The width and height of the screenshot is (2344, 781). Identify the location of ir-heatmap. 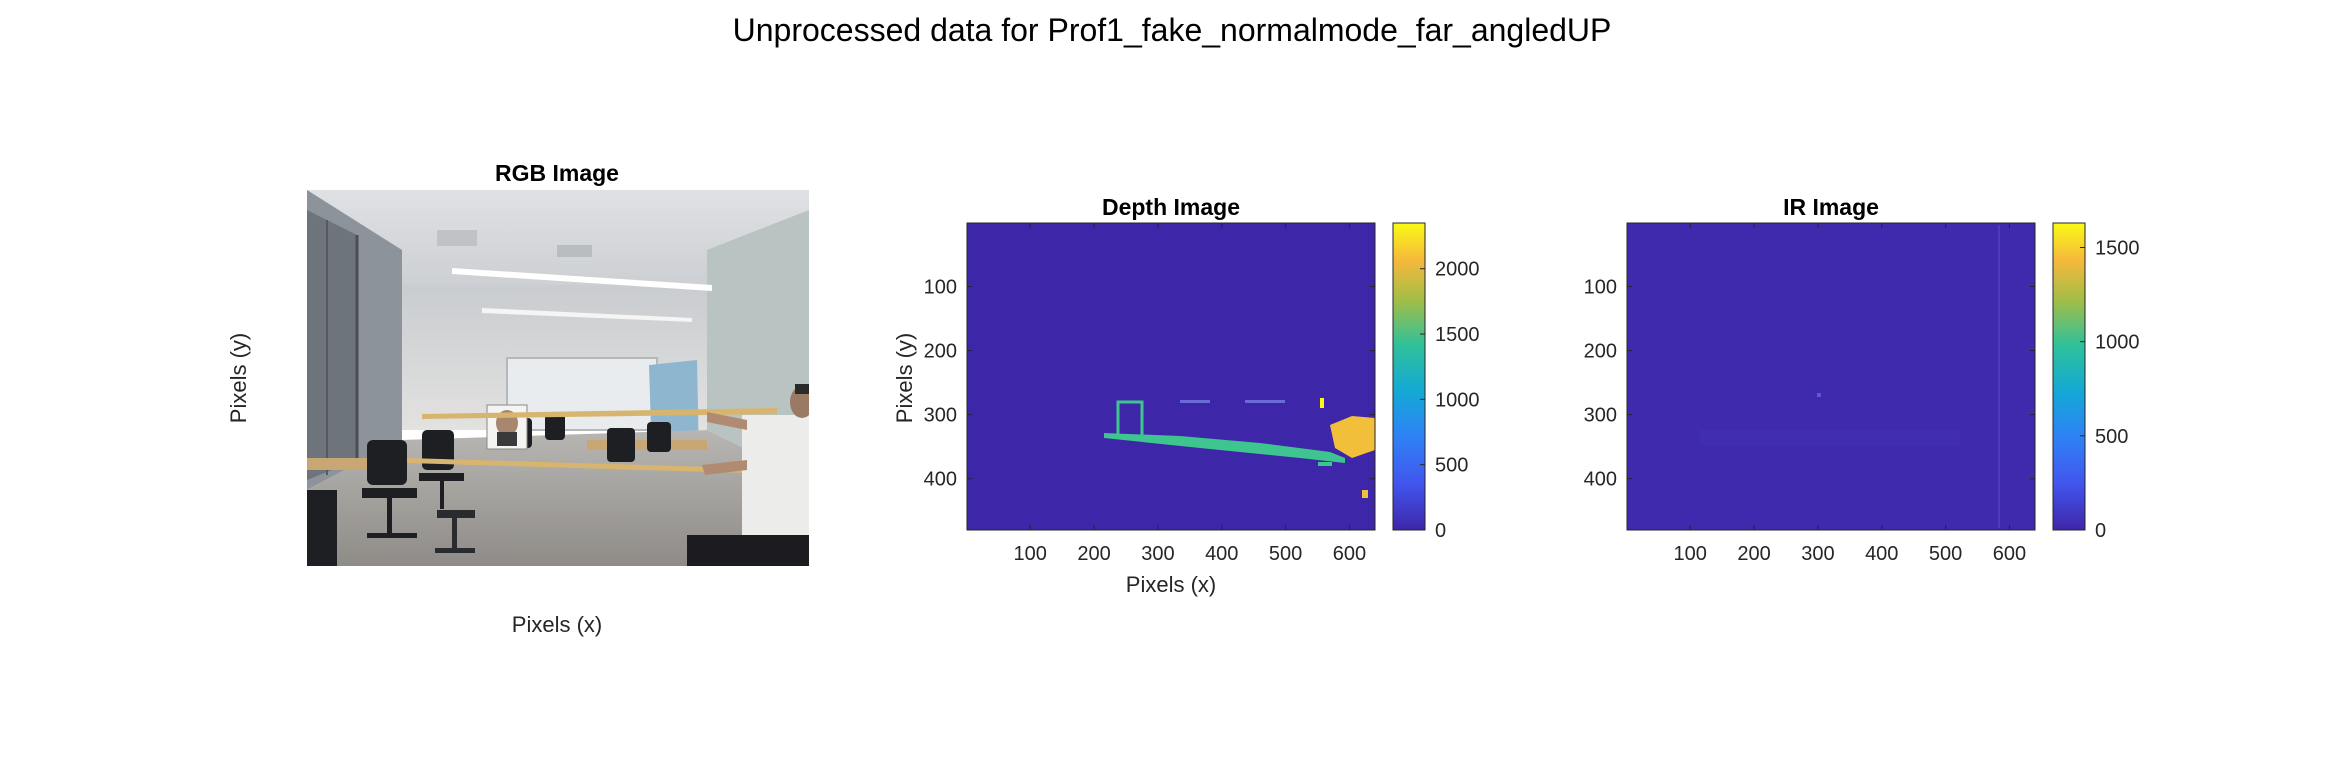
(1831, 376).